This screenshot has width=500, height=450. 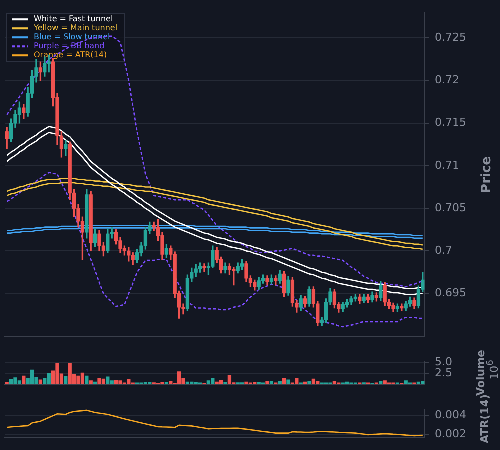 I want to click on y-tick-label: 0.002, so click(x=450, y=433).